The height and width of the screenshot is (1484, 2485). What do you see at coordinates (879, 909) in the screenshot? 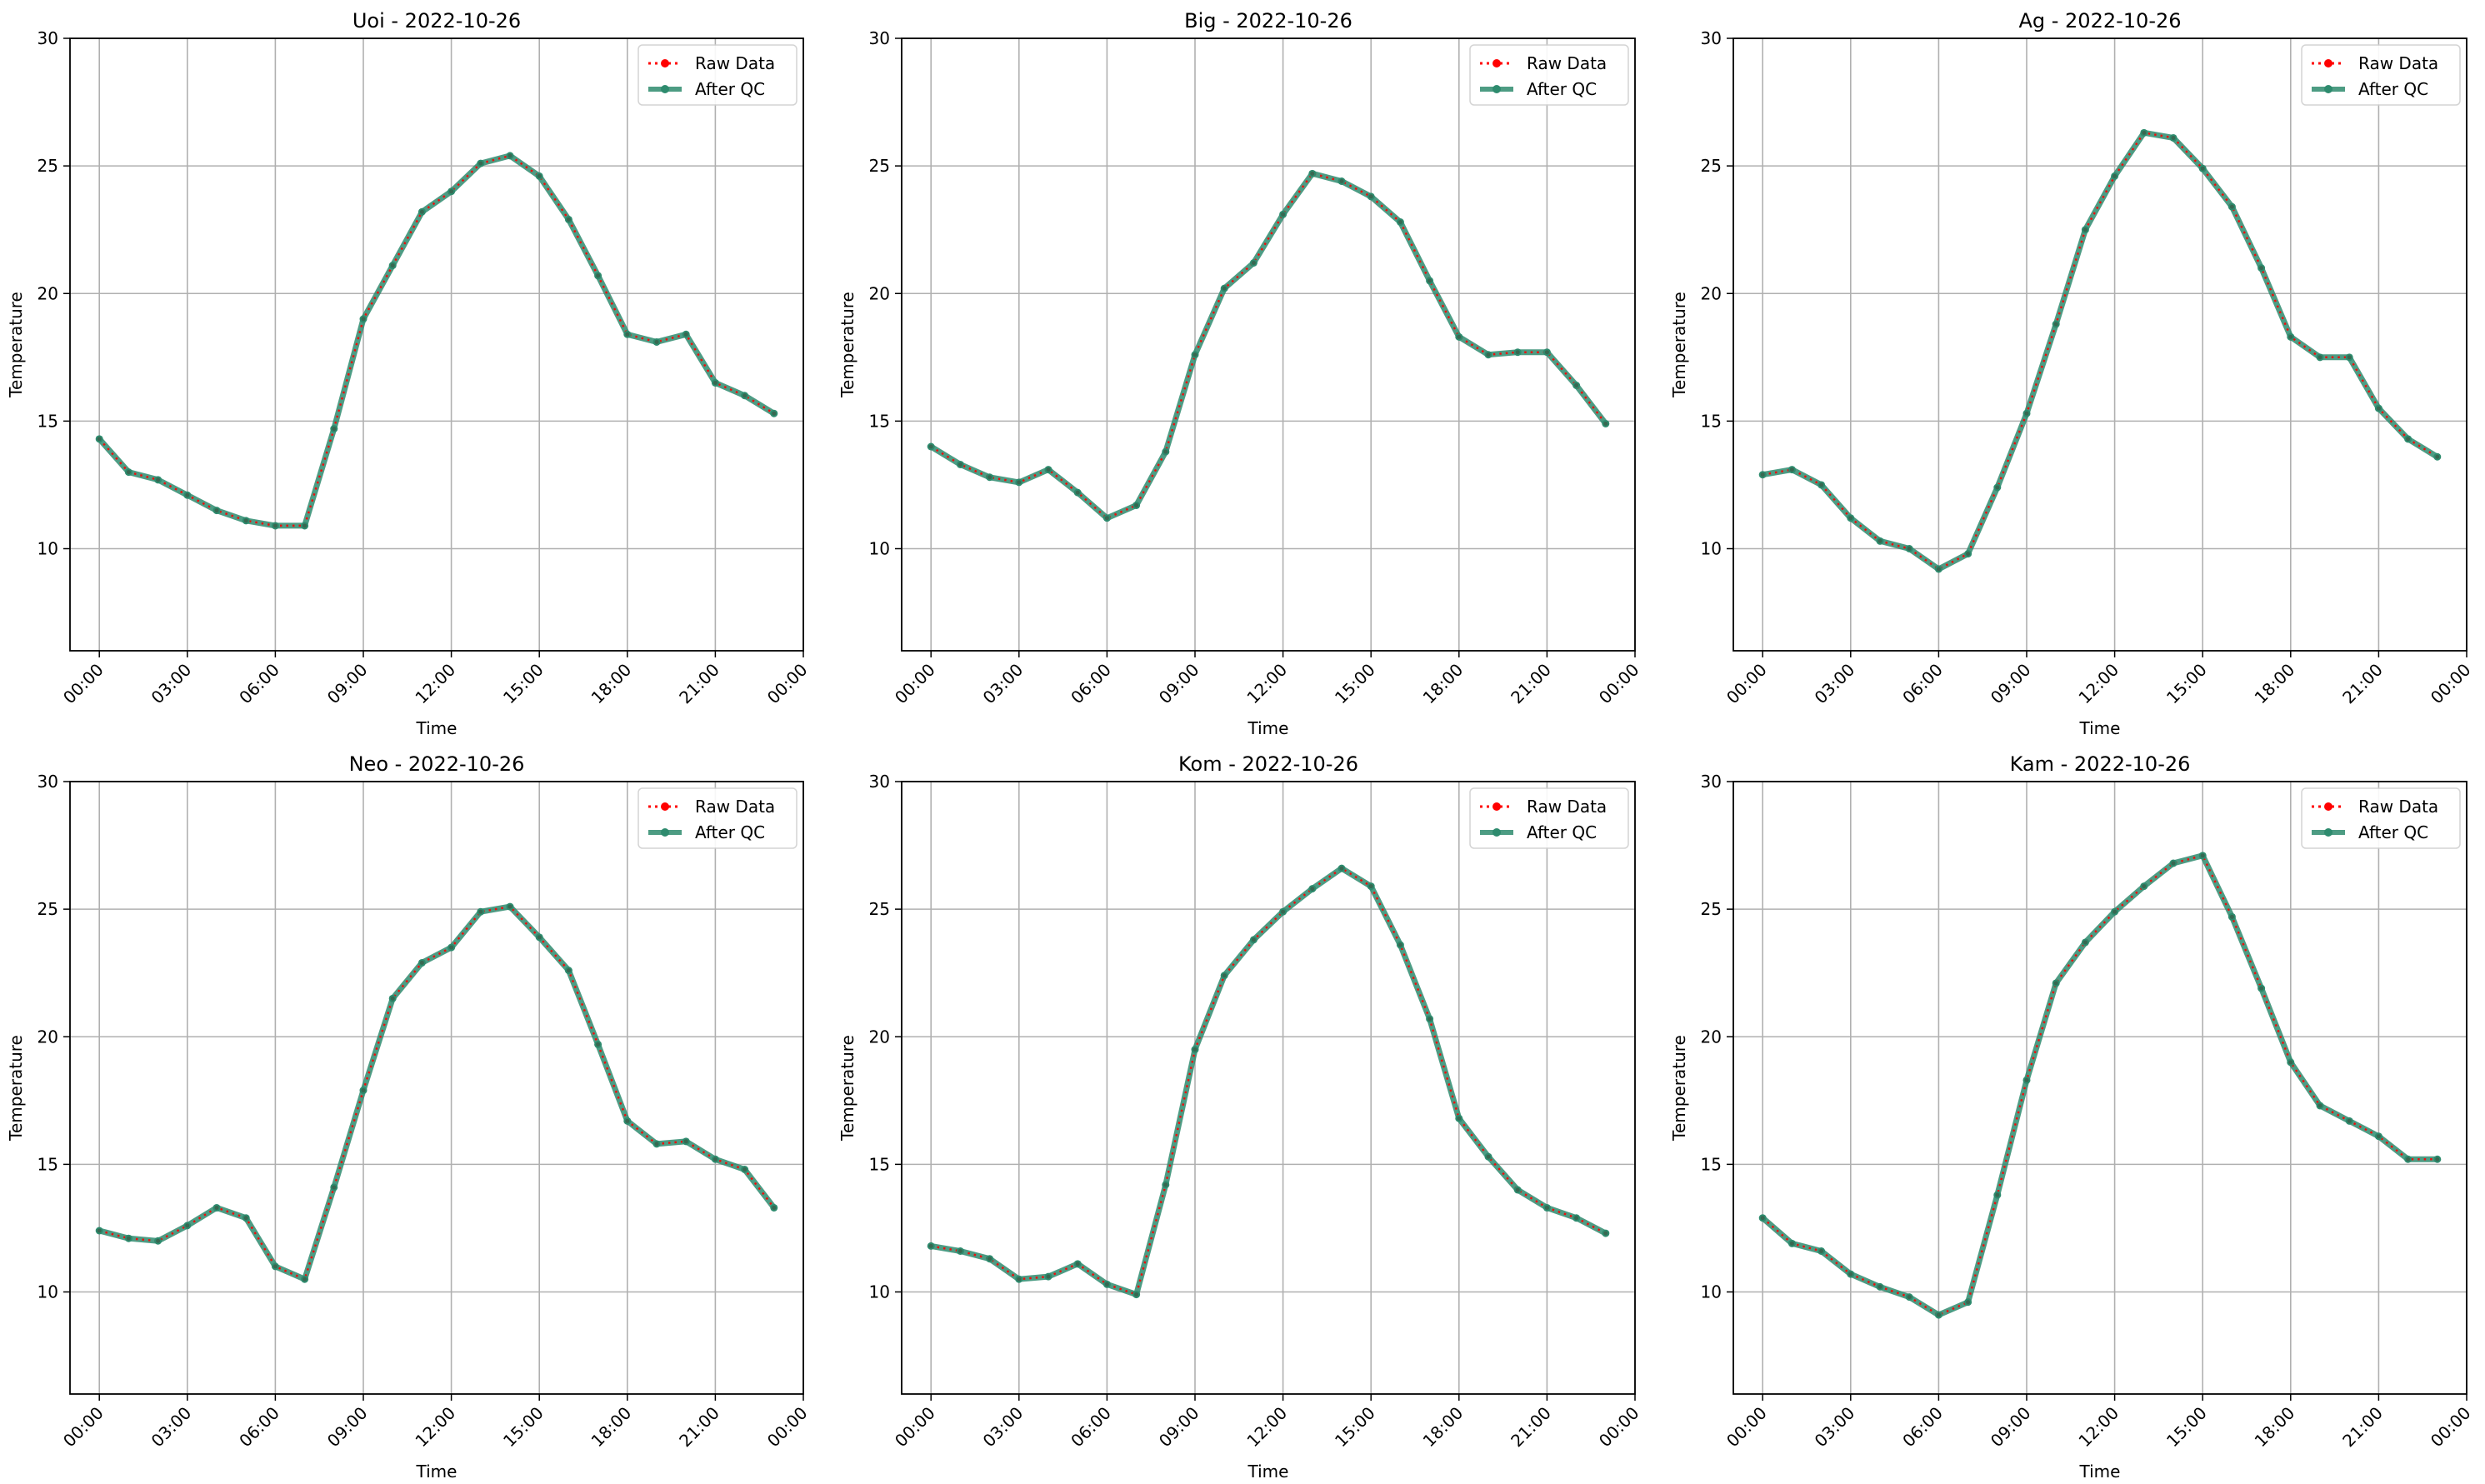
I see `y-tick-label: 25` at bounding box center [879, 909].